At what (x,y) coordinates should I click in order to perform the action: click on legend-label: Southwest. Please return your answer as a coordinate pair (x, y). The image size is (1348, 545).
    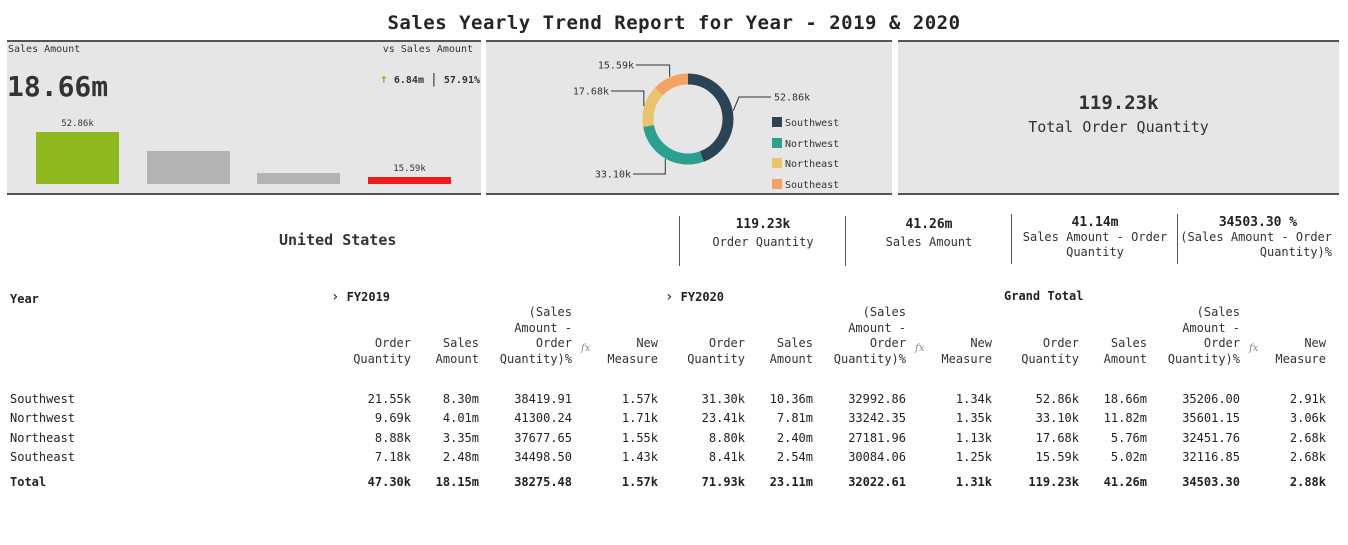
    Looking at the image, I should click on (812, 123).